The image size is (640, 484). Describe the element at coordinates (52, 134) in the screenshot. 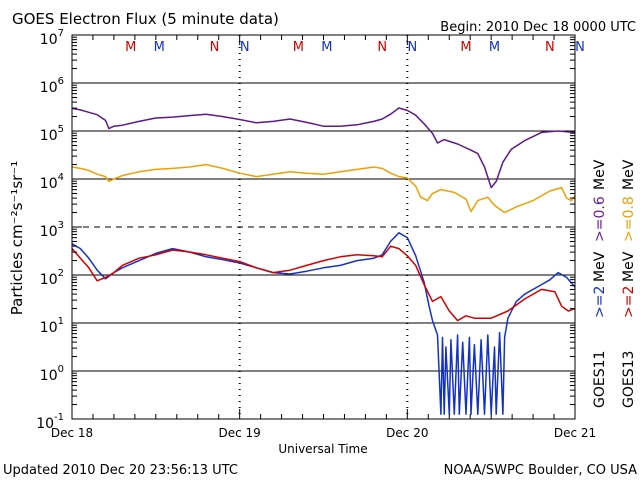

I see `y-tick-label-2: 10⁵` at that location.